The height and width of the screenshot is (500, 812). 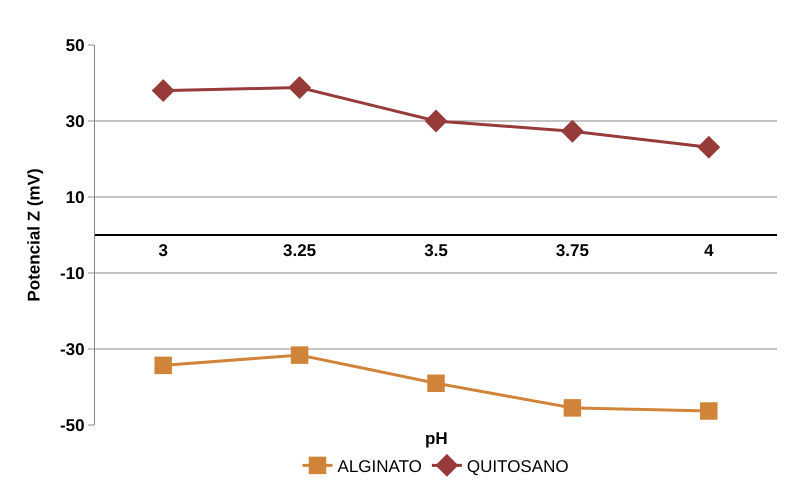 I want to click on y-tick-label: 30, so click(x=75, y=121).